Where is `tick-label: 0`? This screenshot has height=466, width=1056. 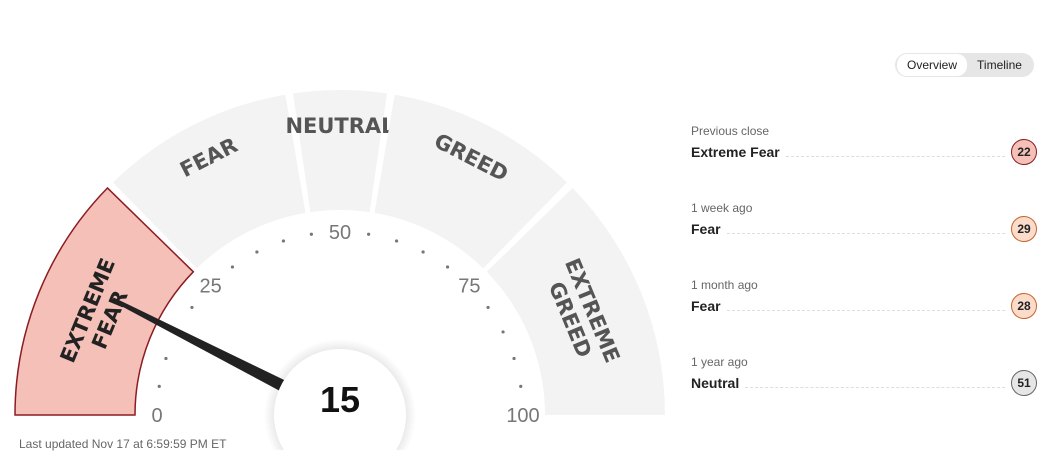 tick-label: 0 is located at coordinates (156, 416).